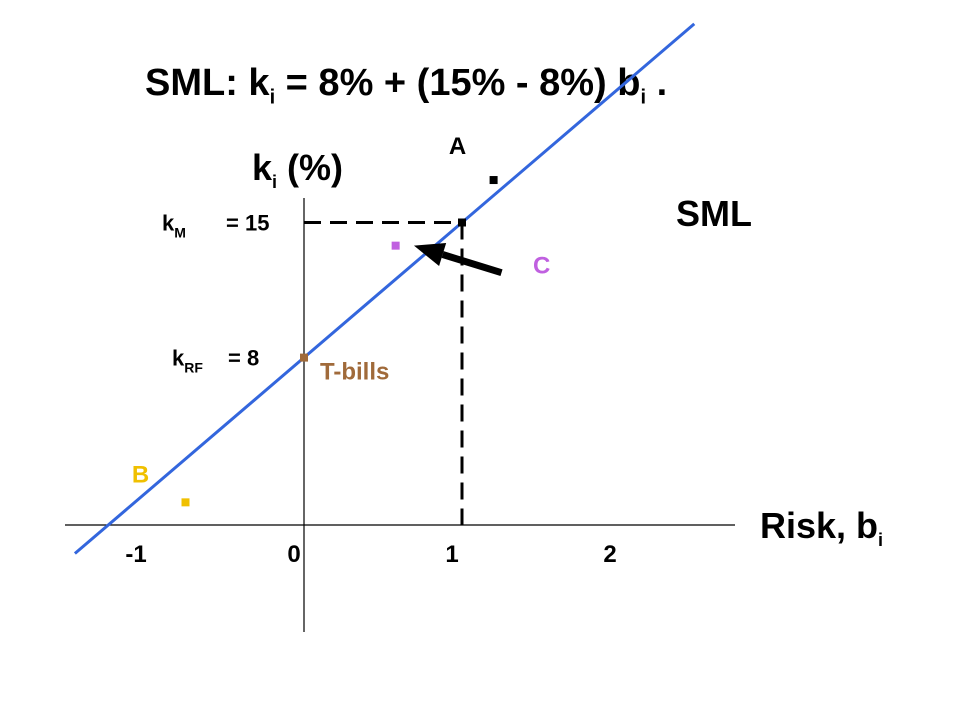 The width and height of the screenshot is (960, 720). Describe the element at coordinates (370, 554) in the screenshot. I see `x-tick-labels: -1 0 1 2` at that location.